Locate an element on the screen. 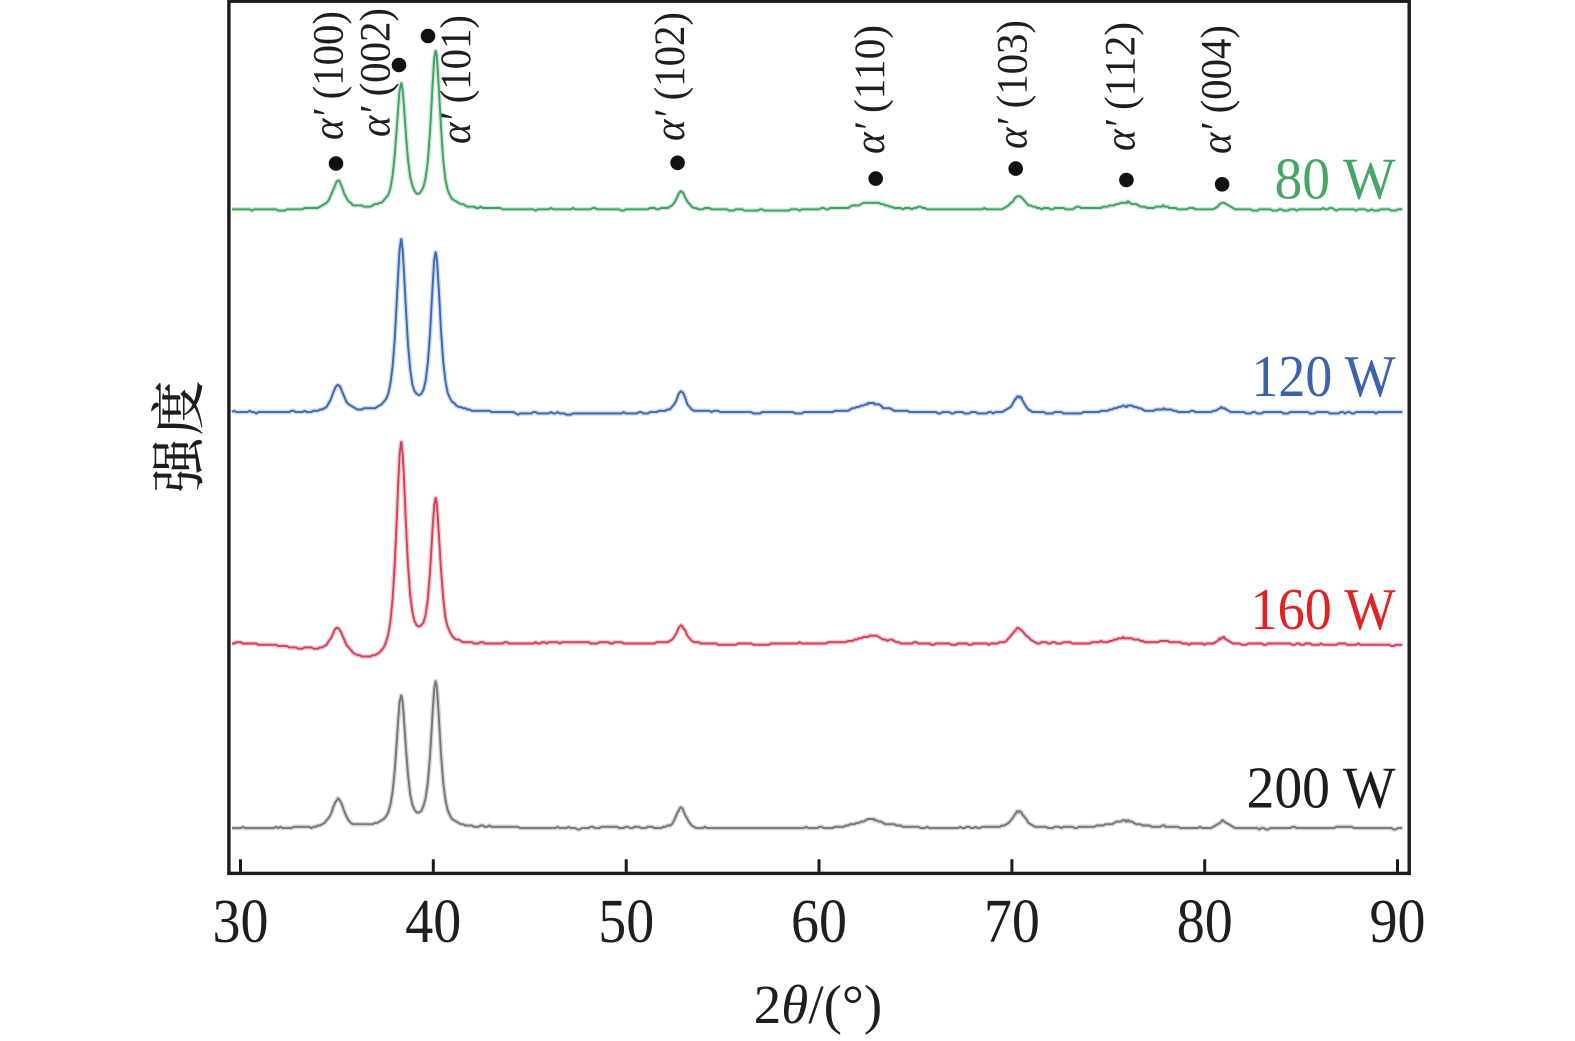 The height and width of the screenshot is (1041, 1575). svg-text: 50 is located at coordinates (626, 922).